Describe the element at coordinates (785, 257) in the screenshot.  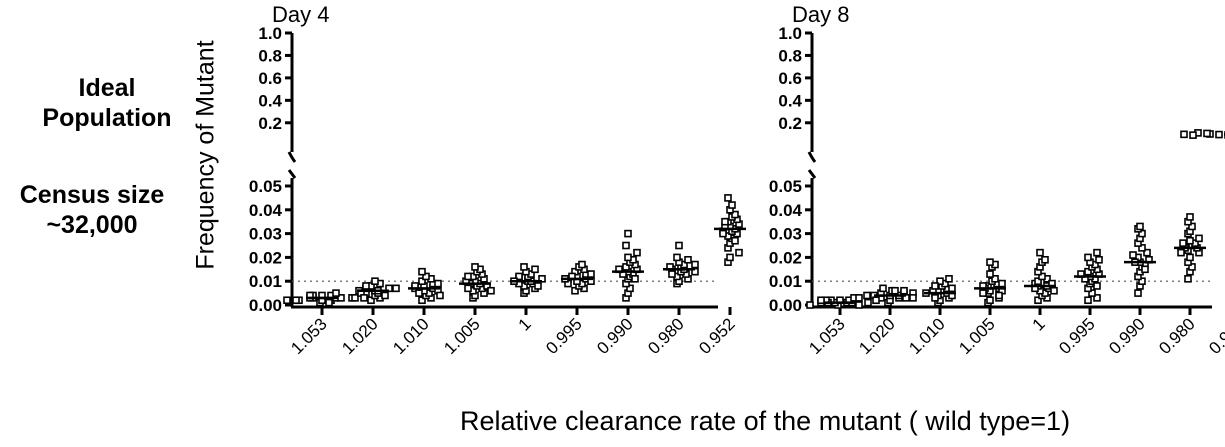
I see `y-tick-label: 0.02` at that location.